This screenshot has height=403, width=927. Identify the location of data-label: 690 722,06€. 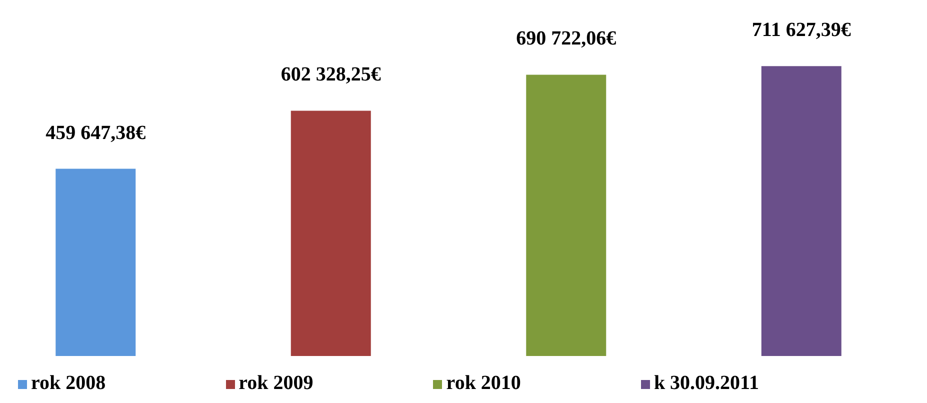
(566, 39).